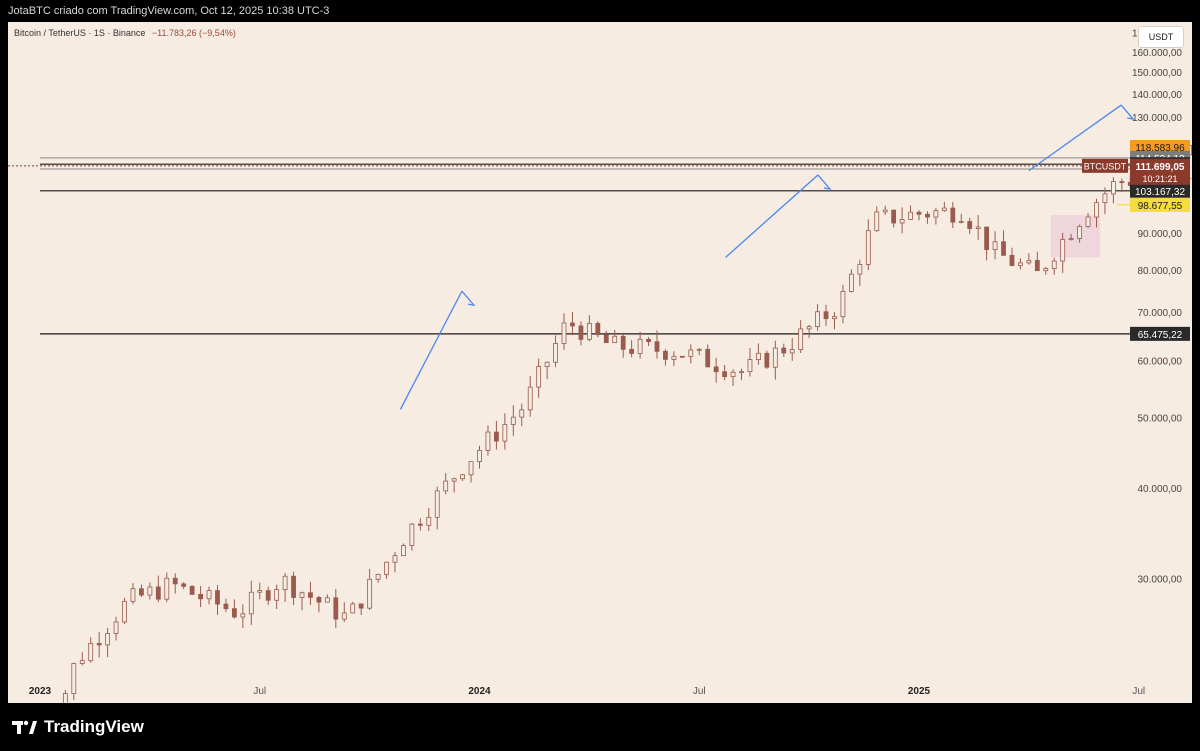 The width and height of the screenshot is (1200, 751). What do you see at coordinates (1160, 167) in the screenshot?
I see `current-price-label: 111.699,05` at bounding box center [1160, 167].